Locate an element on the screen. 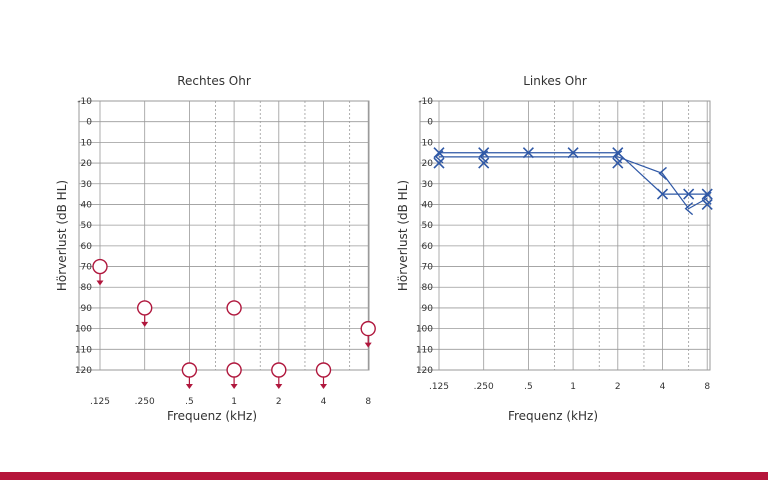  chart-title: Rechtes Ohr is located at coordinates (214, 81).